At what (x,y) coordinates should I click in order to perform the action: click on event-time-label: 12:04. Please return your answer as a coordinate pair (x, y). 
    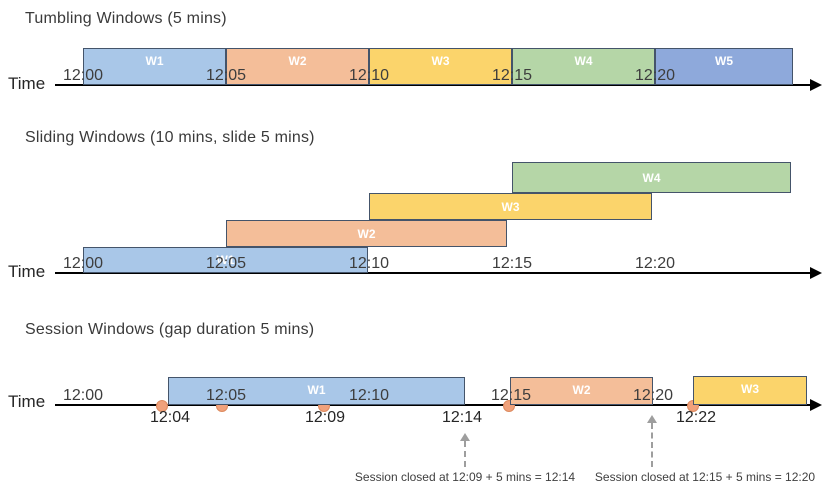
    Looking at the image, I should click on (170, 417).